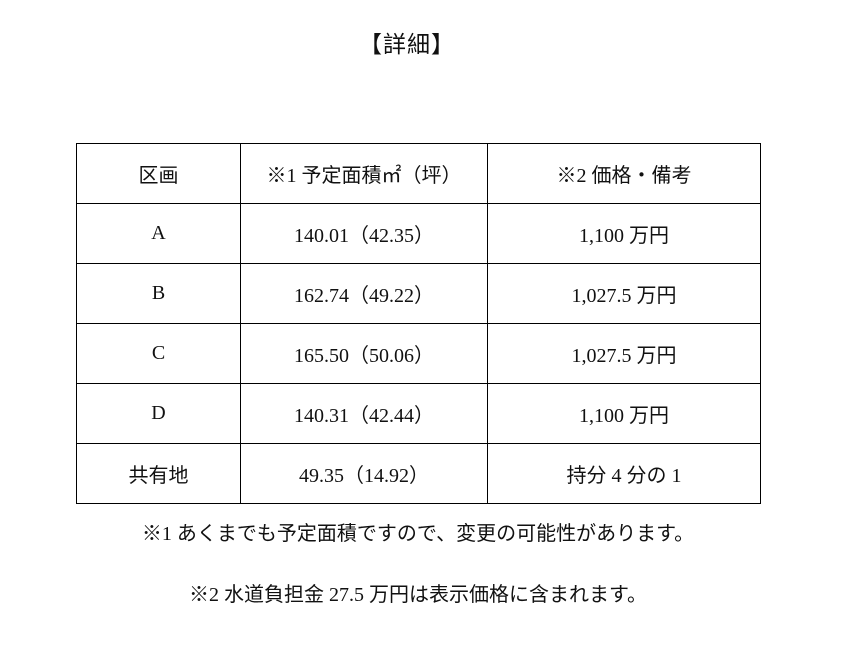 Image resolution: width=857 pixels, height=653 pixels. I want to click on table-row: C 165.50（50.06） 1,027.5 万円, so click(418, 353).